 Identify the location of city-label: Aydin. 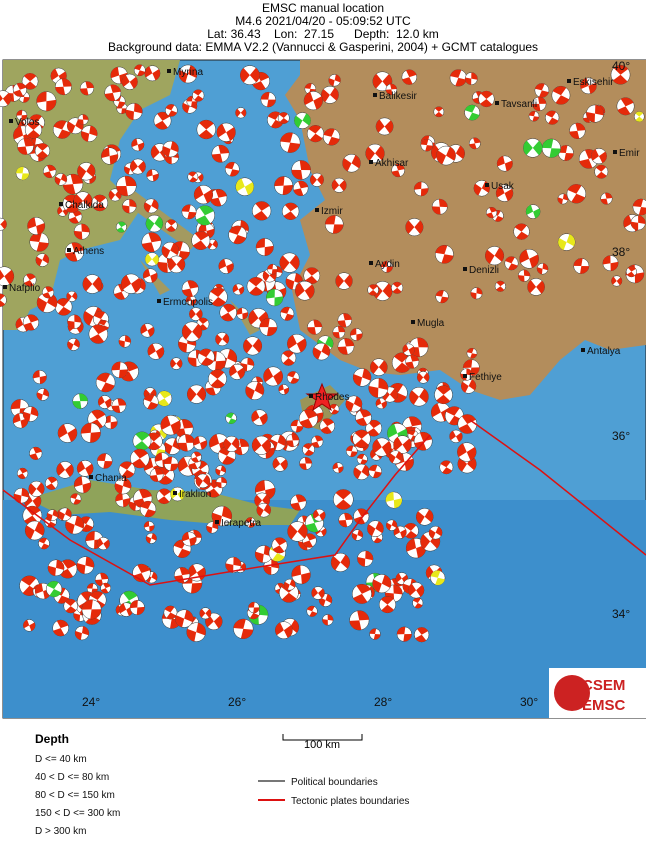
(387, 264).